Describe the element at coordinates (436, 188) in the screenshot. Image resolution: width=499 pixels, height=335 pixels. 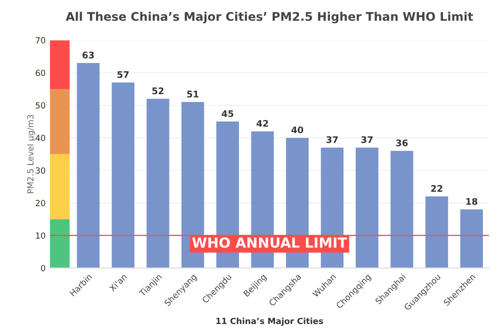
I see `data-label: 22` at that location.